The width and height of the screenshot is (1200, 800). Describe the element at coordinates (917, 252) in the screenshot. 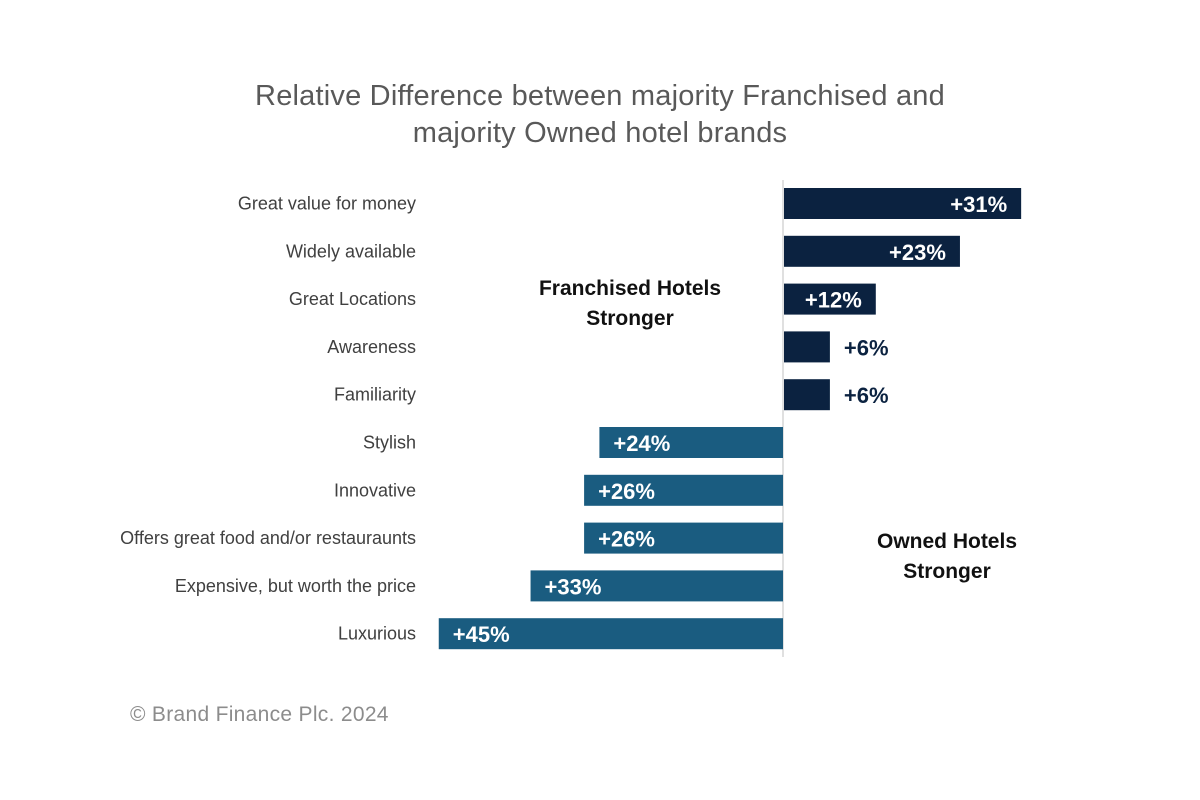

I see `data-label: +23%` at that location.